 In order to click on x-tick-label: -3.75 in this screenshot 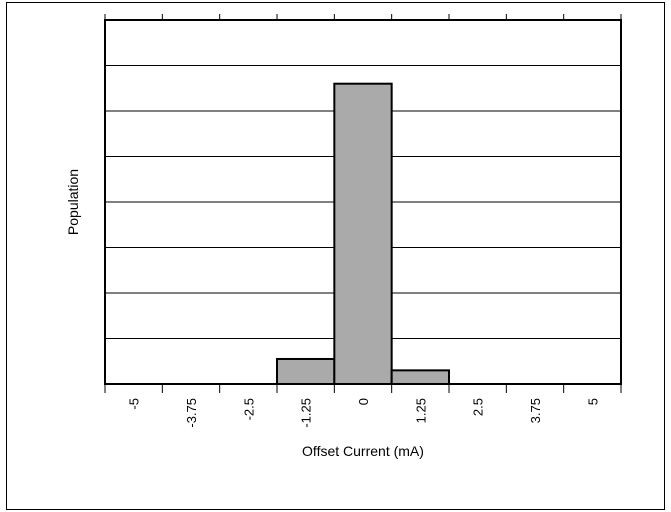, I will do `click(191, 413)`.